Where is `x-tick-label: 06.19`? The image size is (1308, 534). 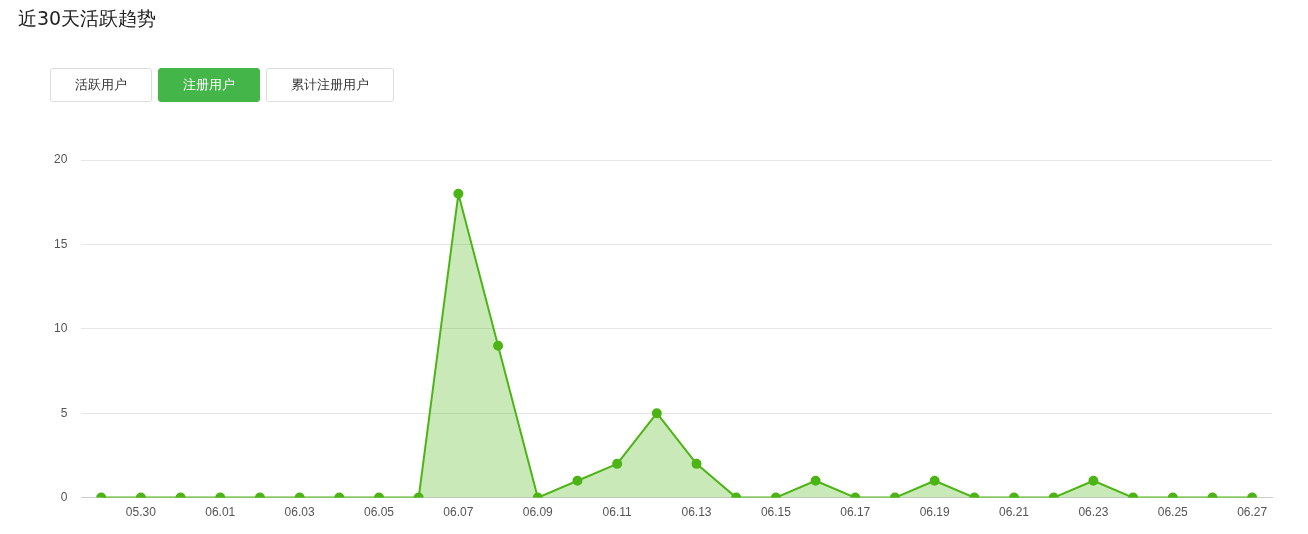
x-tick-label: 06.19 is located at coordinates (934, 512).